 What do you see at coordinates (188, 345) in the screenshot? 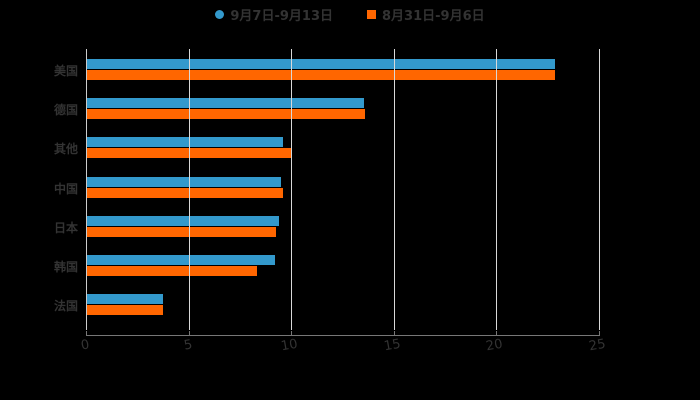
I see `x-tick-label: 5` at bounding box center [188, 345].